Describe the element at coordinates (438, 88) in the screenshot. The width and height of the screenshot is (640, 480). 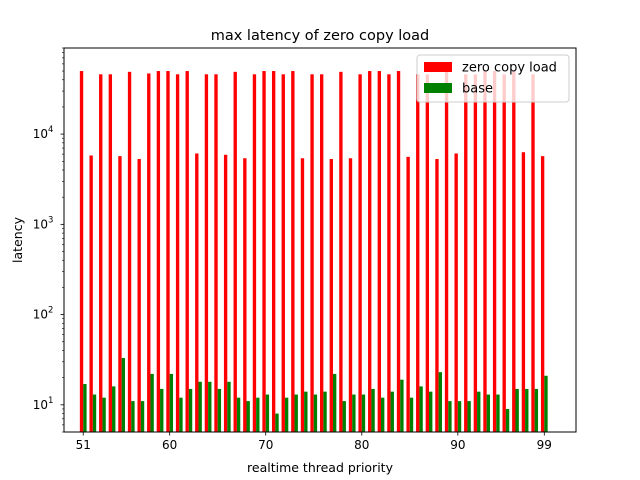
I see `legend-swatch-base` at that location.